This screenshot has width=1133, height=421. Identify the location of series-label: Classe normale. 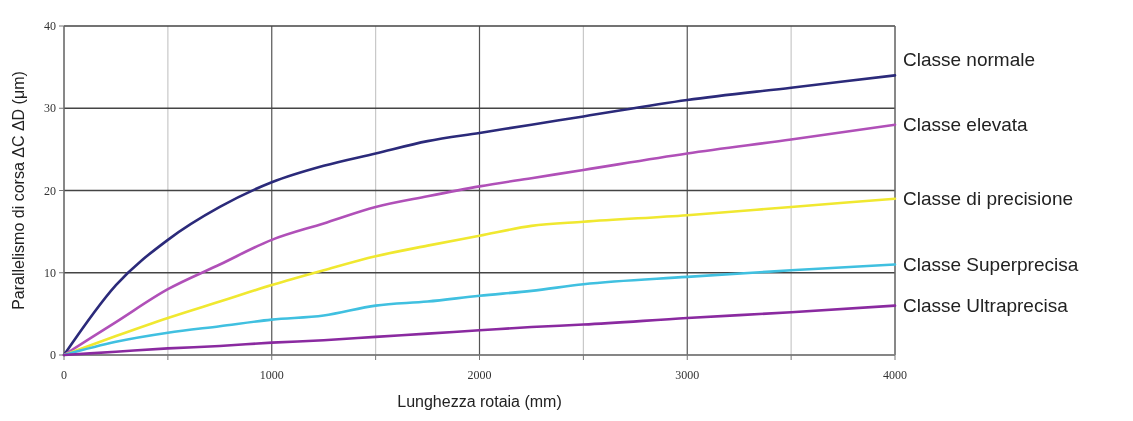
(969, 59).